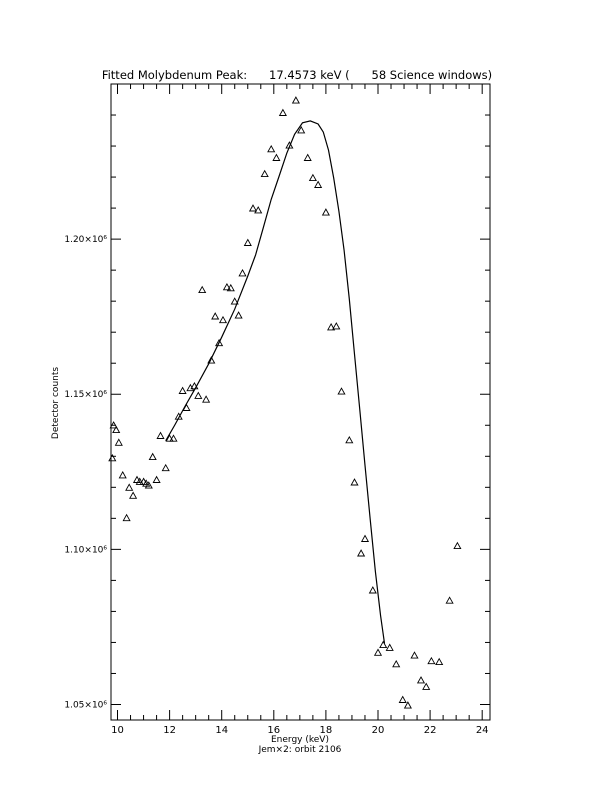 The image size is (612, 792). Describe the element at coordinates (300, 750) in the screenshot. I see `chart-caption: Jem×2: orbit 2106` at that location.